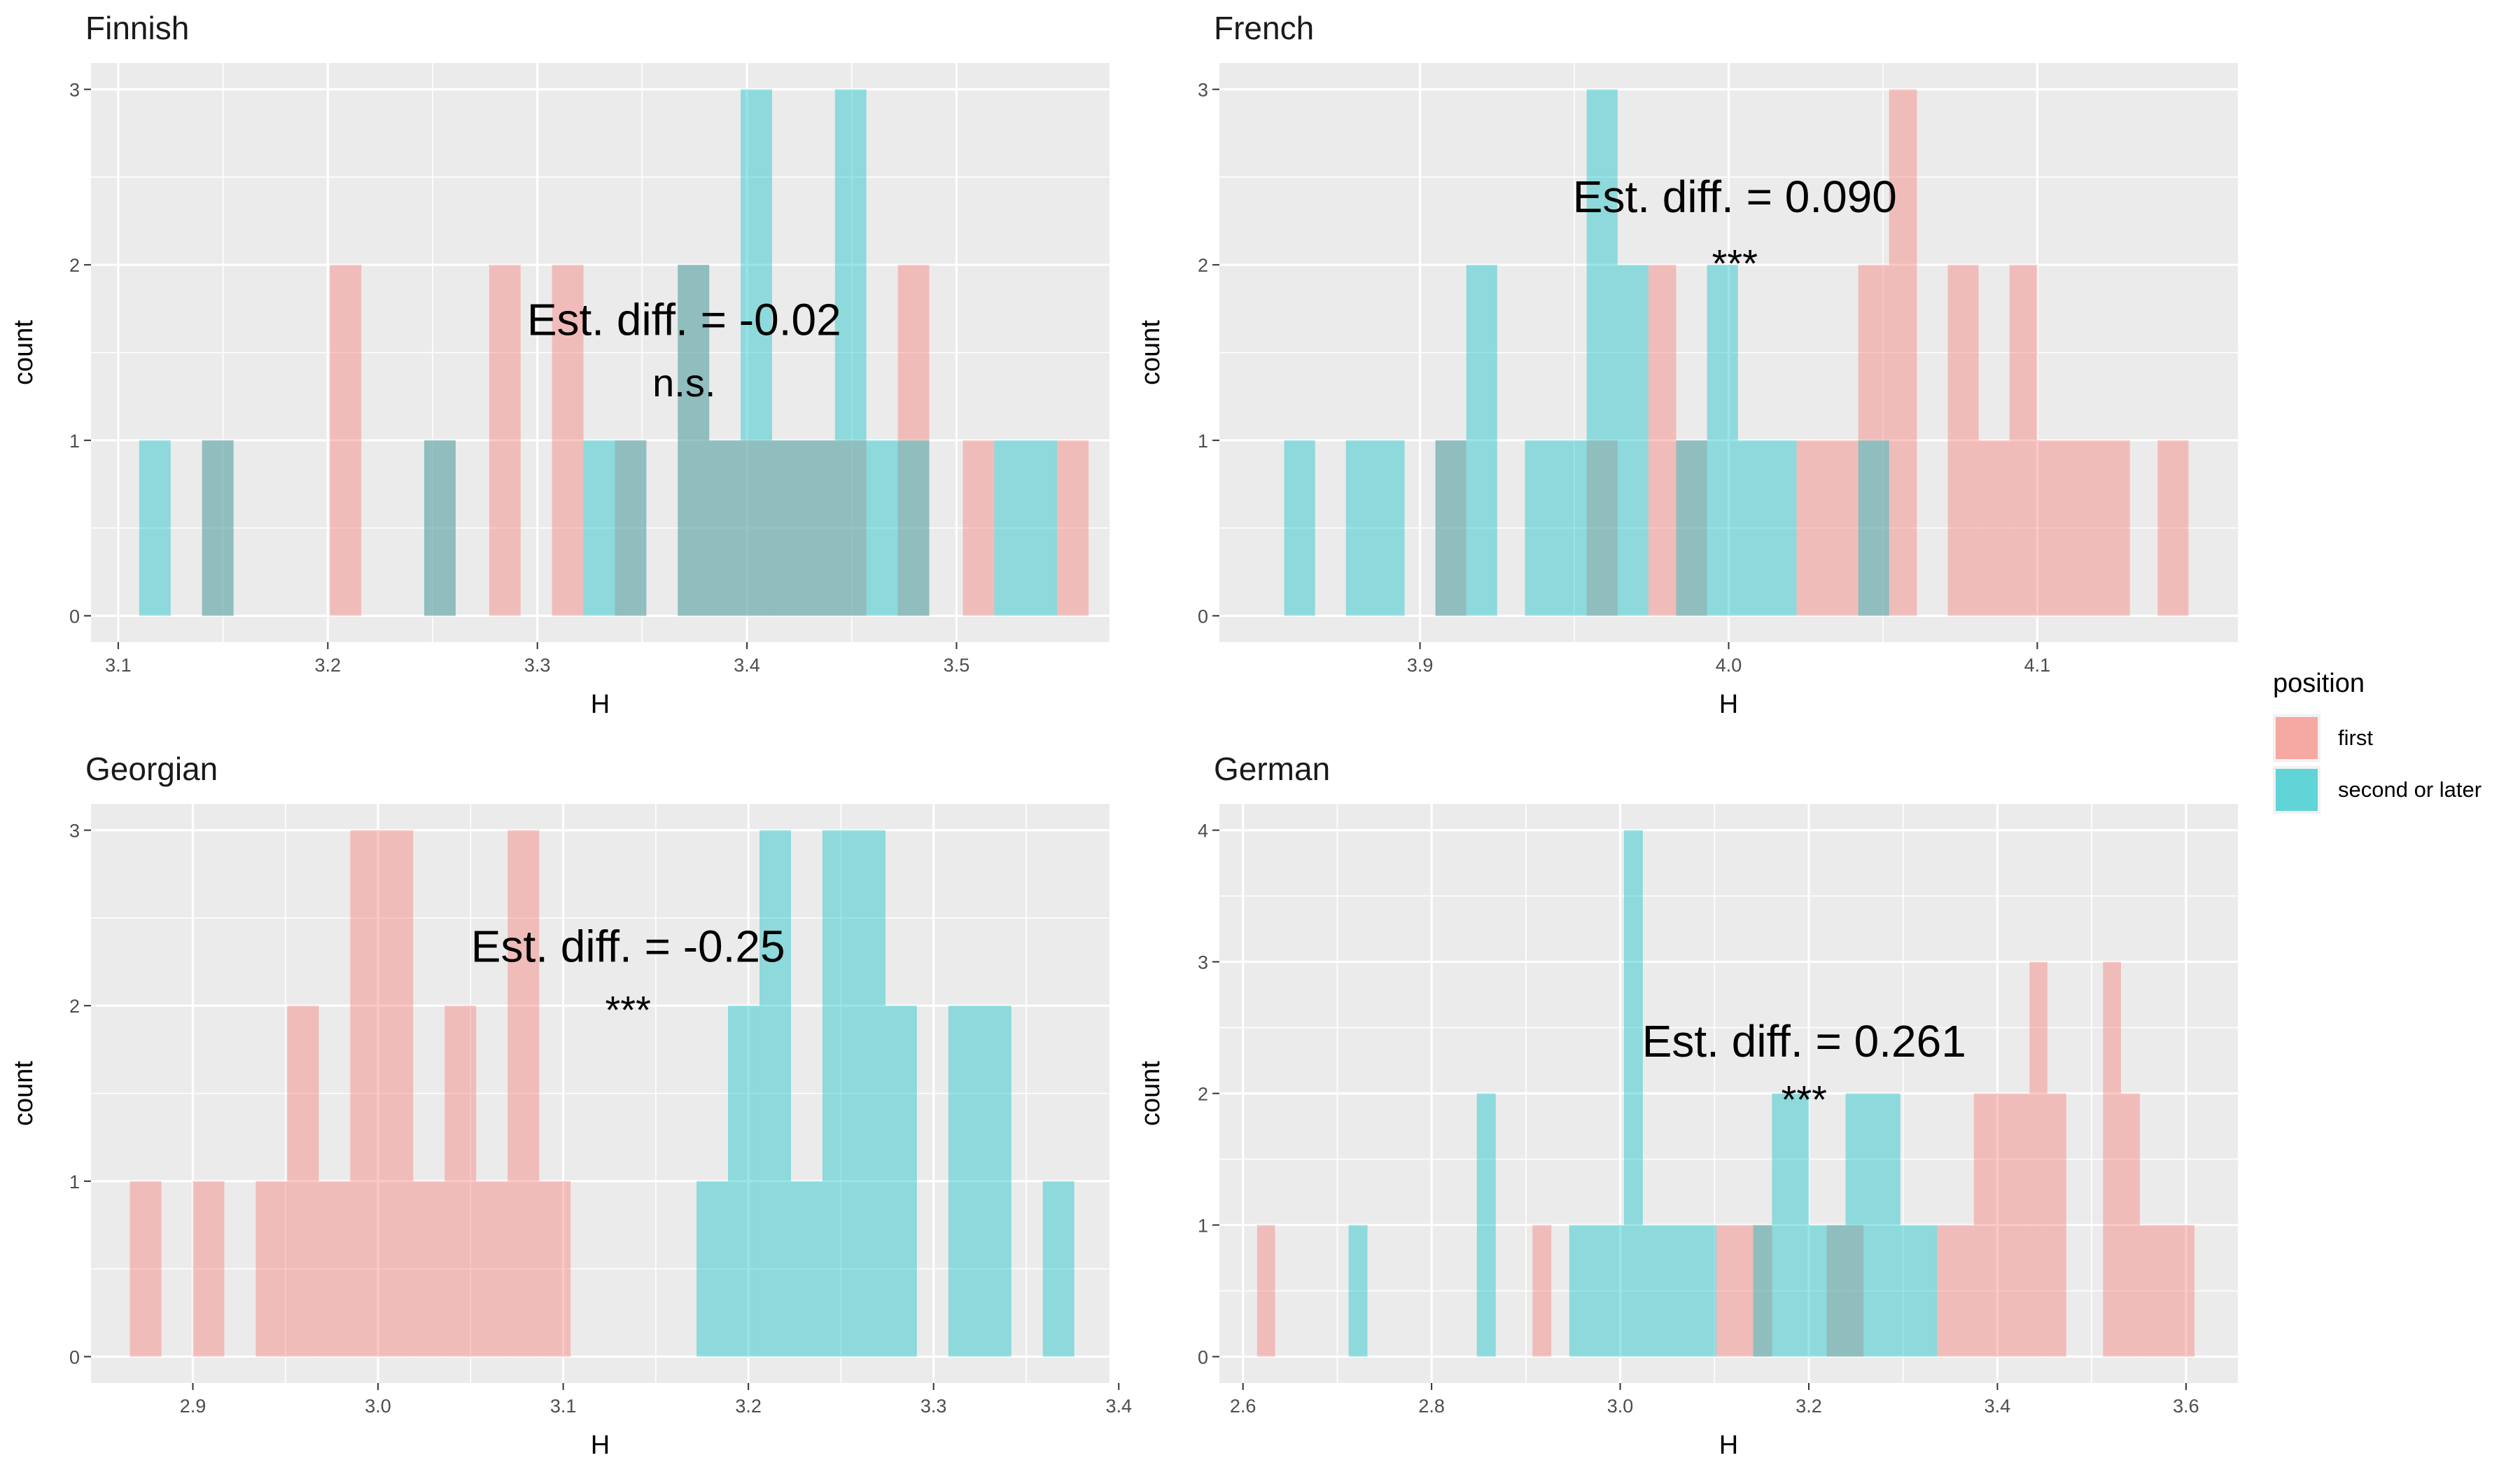  What do you see at coordinates (1203, 831) in the screenshot?
I see `y-tick-label: 4` at bounding box center [1203, 831].